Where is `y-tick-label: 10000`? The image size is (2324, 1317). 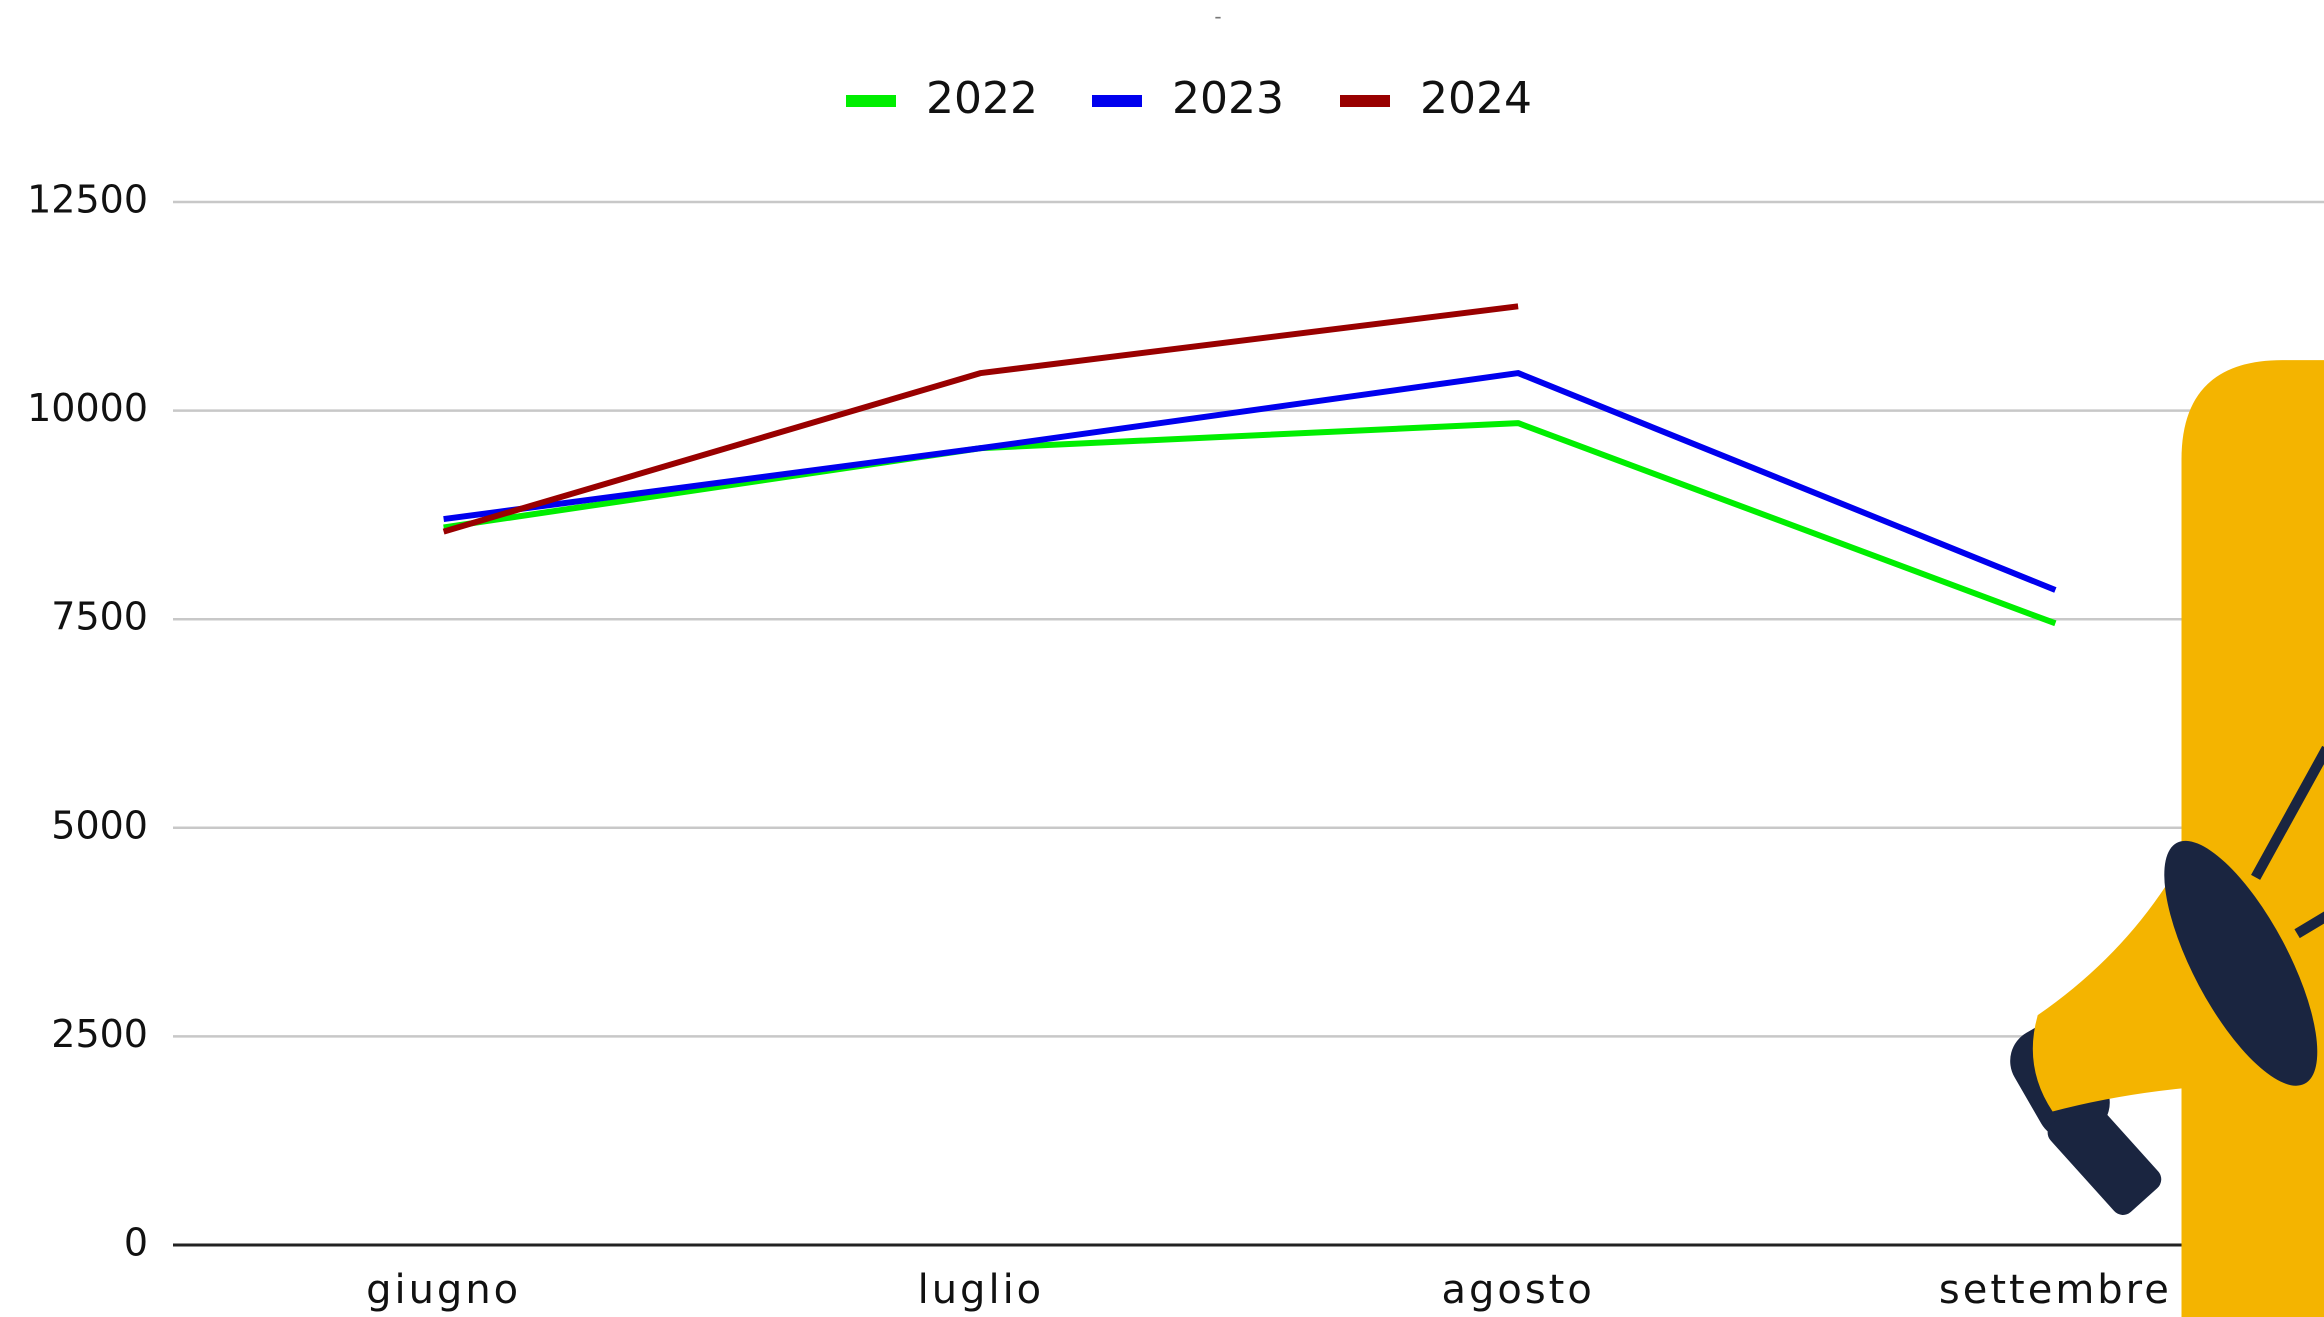
y-tick-label: 10000 is located at coordinates (87, 408).